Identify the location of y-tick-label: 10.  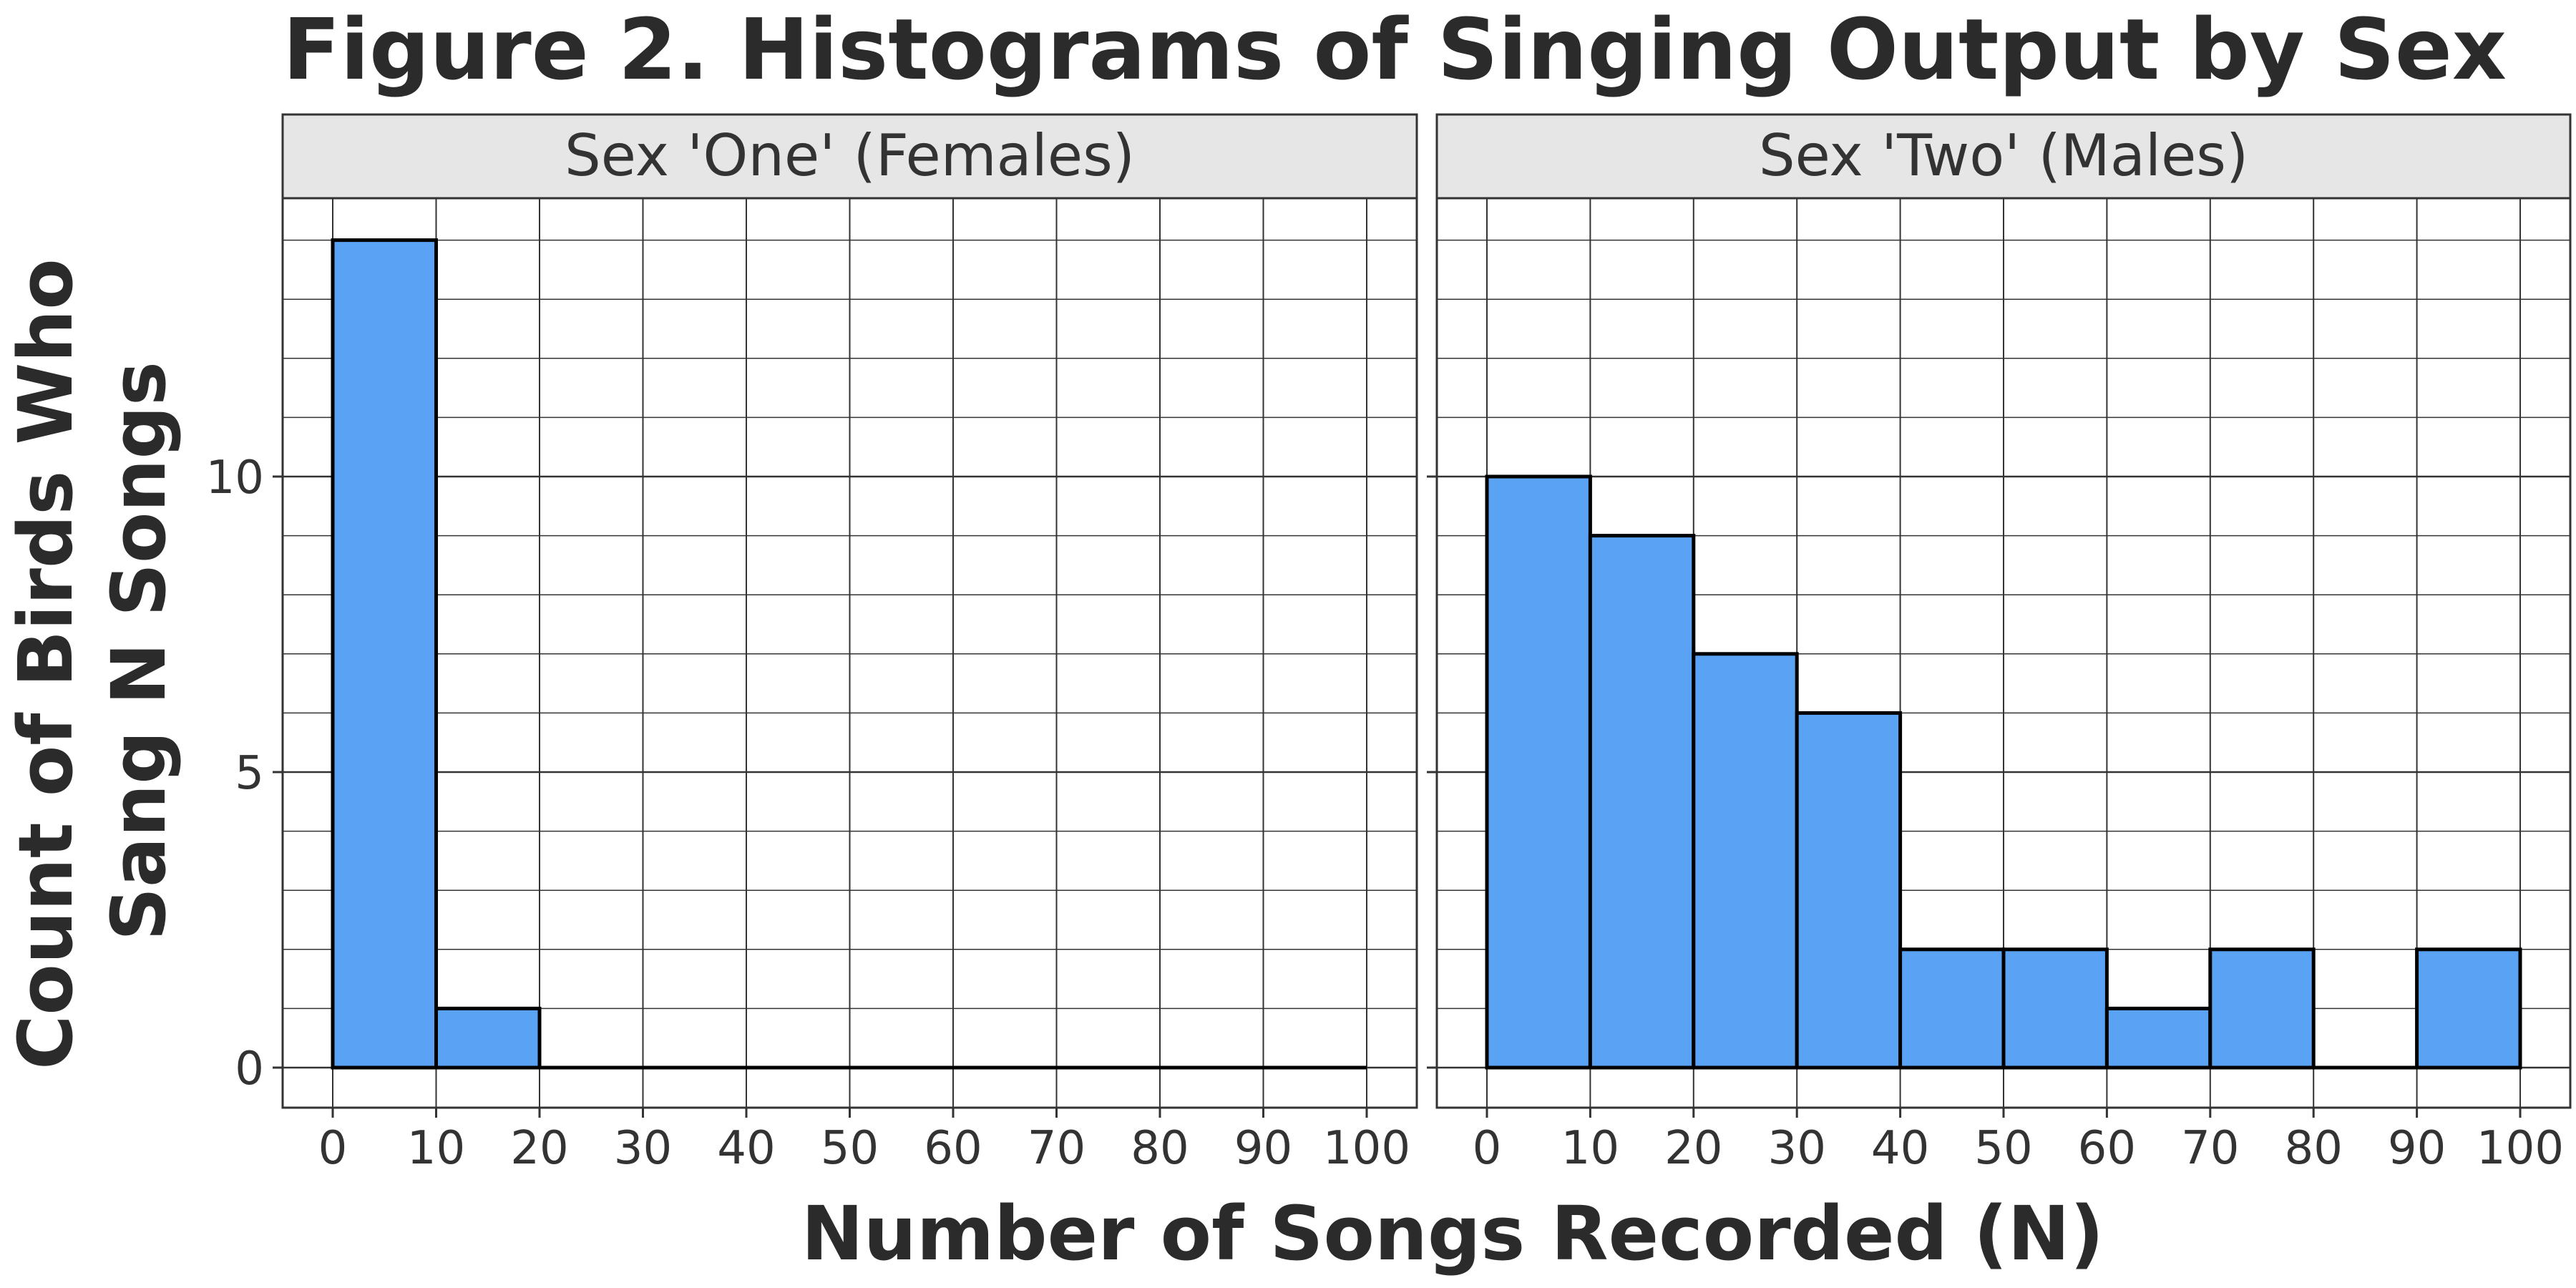
(235, 478).